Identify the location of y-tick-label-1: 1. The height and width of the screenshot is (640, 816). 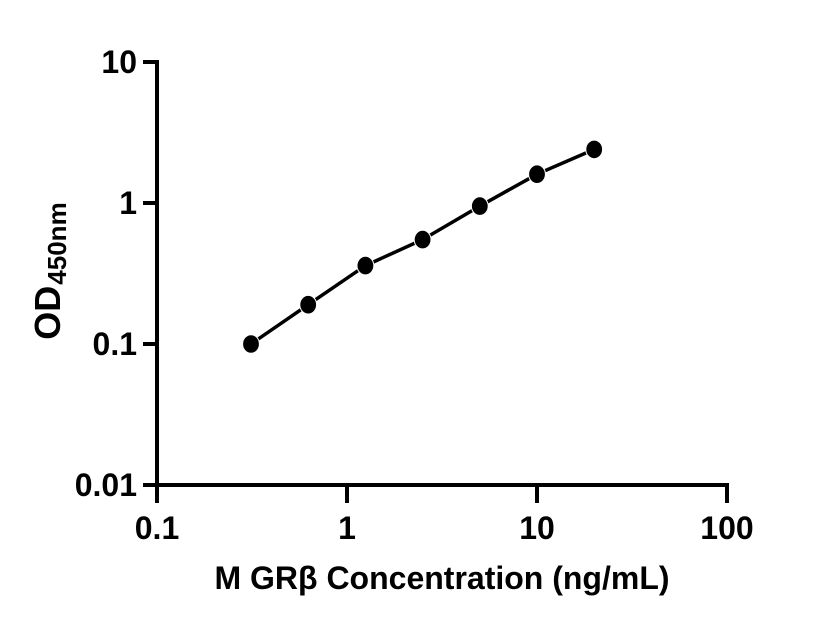
(128, 203).